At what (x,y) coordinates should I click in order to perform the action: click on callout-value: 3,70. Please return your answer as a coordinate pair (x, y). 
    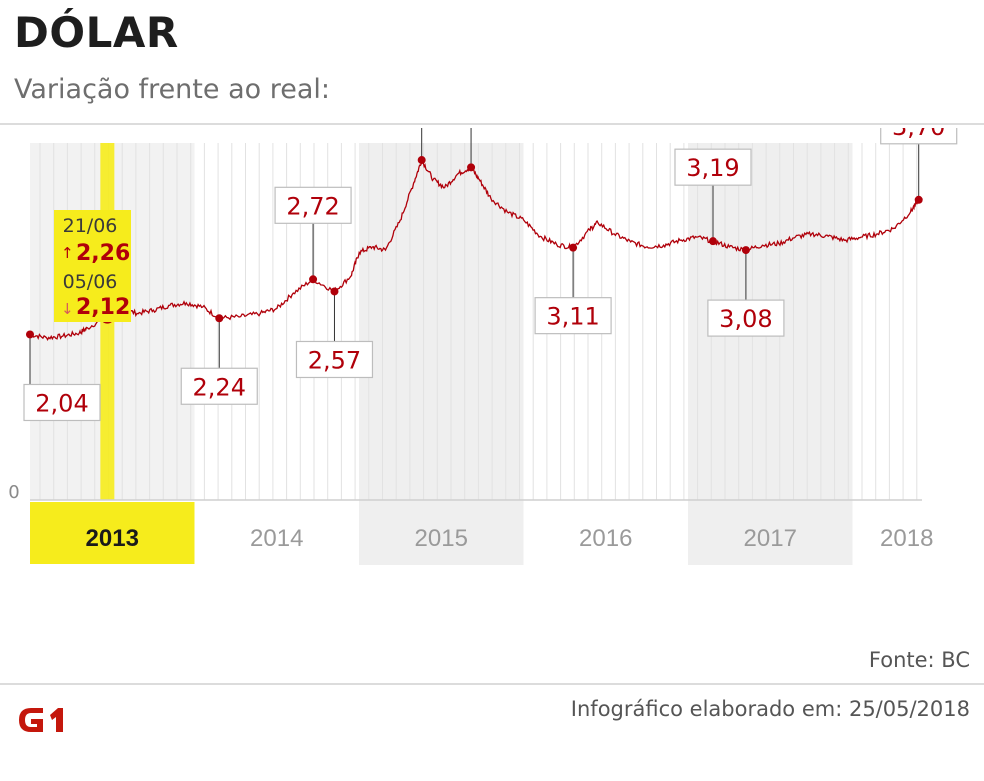
    Looking at the image, I should click on (918, 134).